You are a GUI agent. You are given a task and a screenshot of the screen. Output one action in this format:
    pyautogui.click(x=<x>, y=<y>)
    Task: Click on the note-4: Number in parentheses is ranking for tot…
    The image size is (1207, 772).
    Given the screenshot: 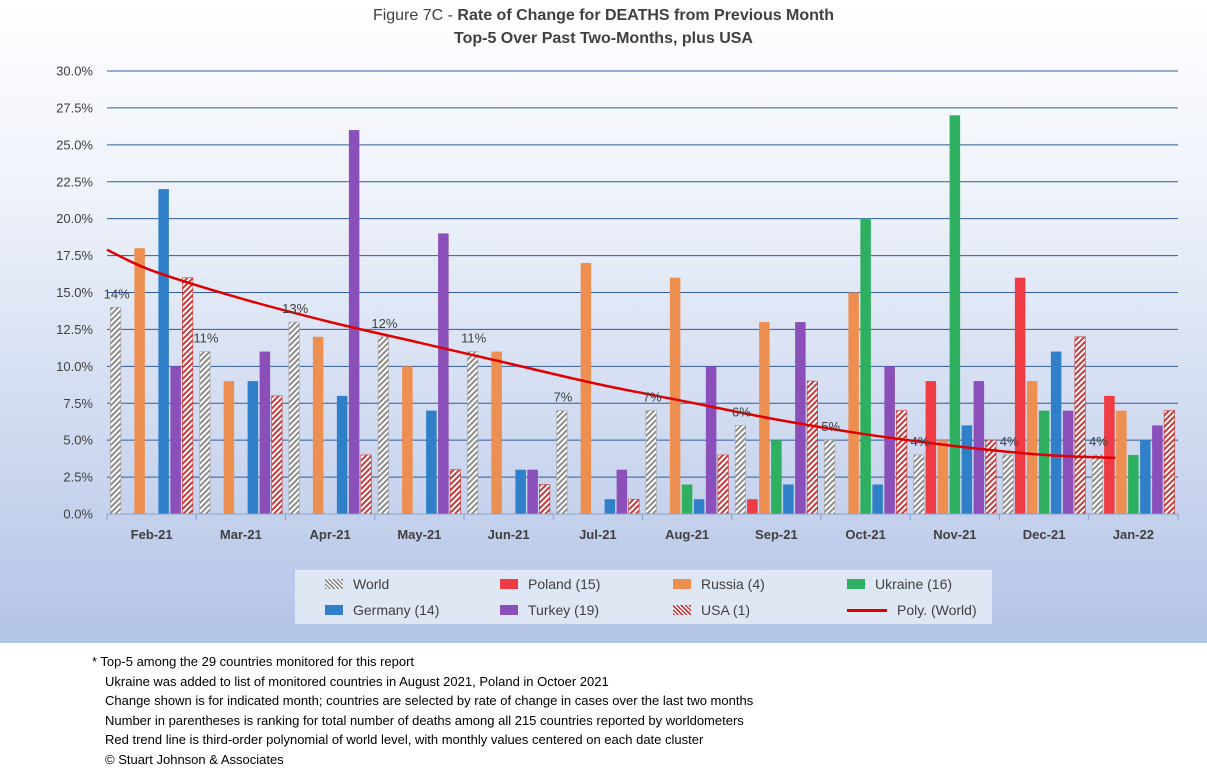 What is the action you would take?
    pyautogui.click(x=424, y=720)
    